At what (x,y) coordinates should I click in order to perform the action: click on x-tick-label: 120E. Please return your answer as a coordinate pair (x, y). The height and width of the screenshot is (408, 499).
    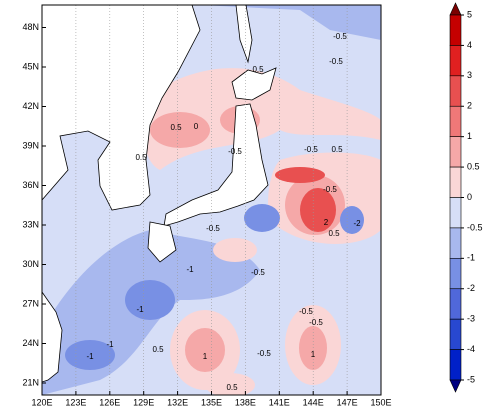
    Looking at the image, I should click on (41, 402).